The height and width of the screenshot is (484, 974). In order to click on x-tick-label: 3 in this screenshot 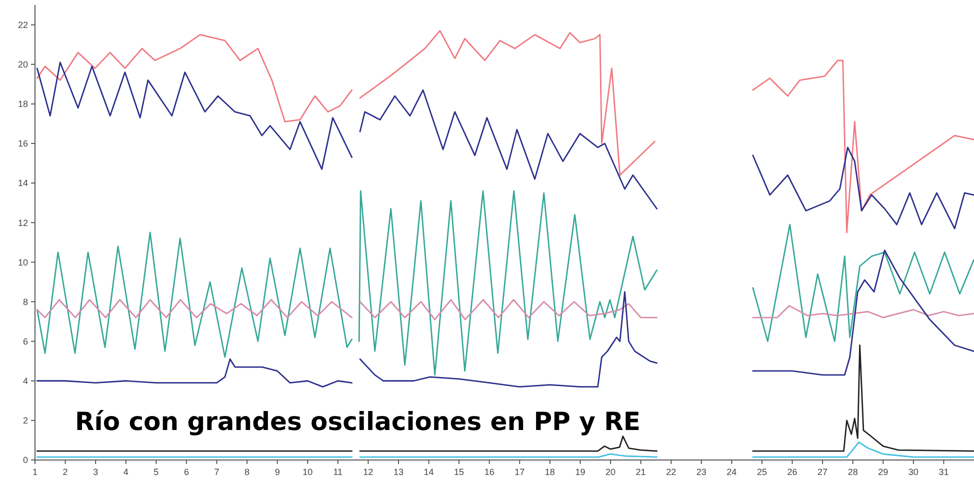, I will do `click(95, 472)`.